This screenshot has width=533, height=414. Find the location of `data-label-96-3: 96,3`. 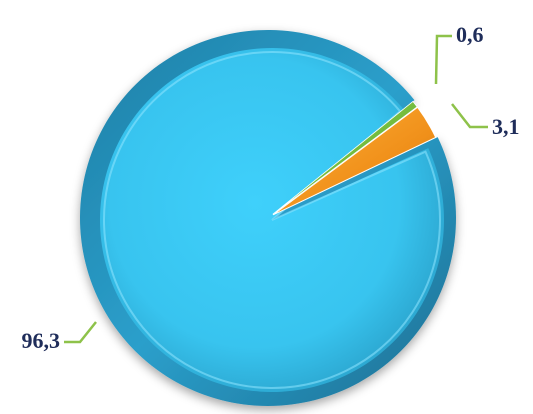

data-label-96-3: 96,3 is located at coordinates (41, 340).